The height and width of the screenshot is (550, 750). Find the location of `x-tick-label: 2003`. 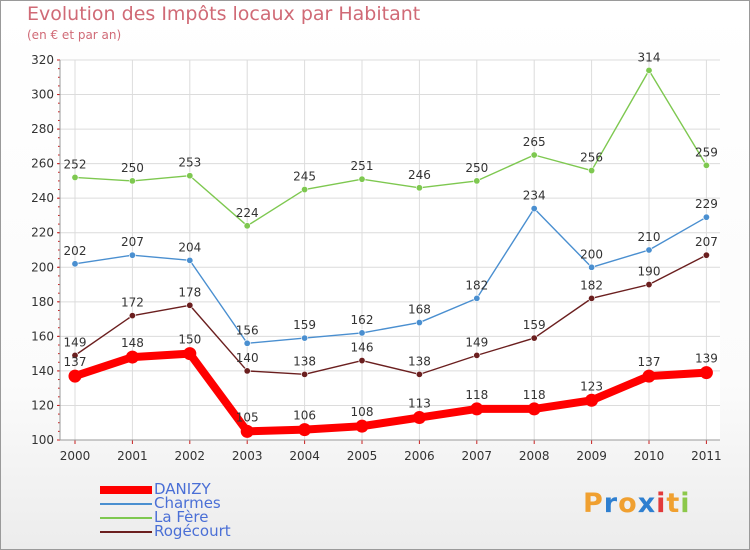

x-tick-label: 2003 is located at coordinates (247, 456).